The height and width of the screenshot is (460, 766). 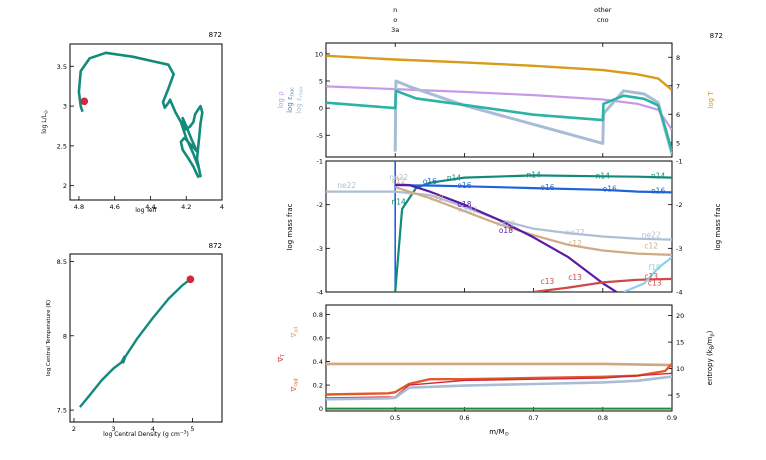 I want to click on gradient-x-tick-label: 0.6, so click(x=464, y=418).